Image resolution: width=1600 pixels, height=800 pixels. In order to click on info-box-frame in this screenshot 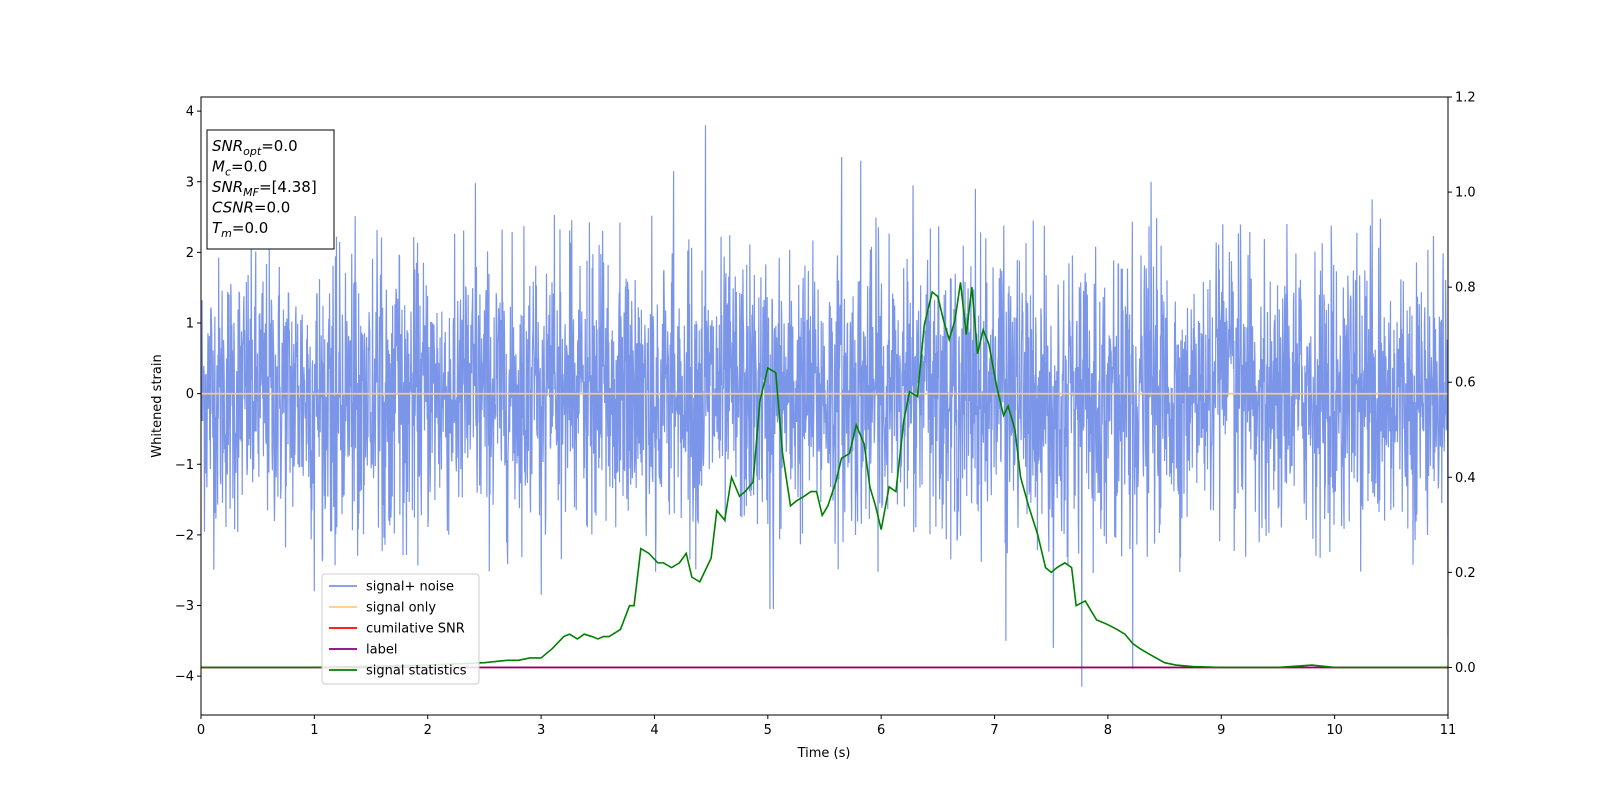, I will do `click(270, 189)`.